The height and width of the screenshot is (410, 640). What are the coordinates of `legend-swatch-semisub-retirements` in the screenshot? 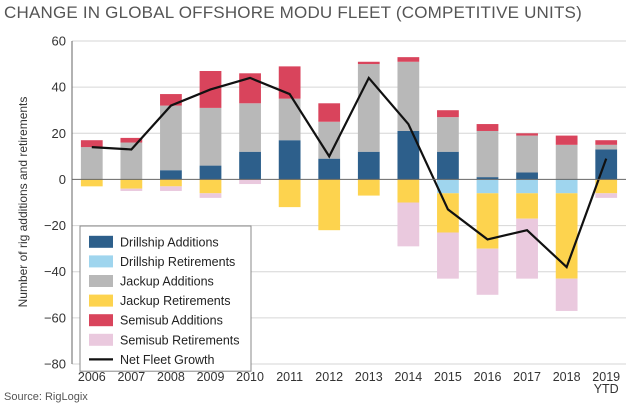 It's located at (101, 339).